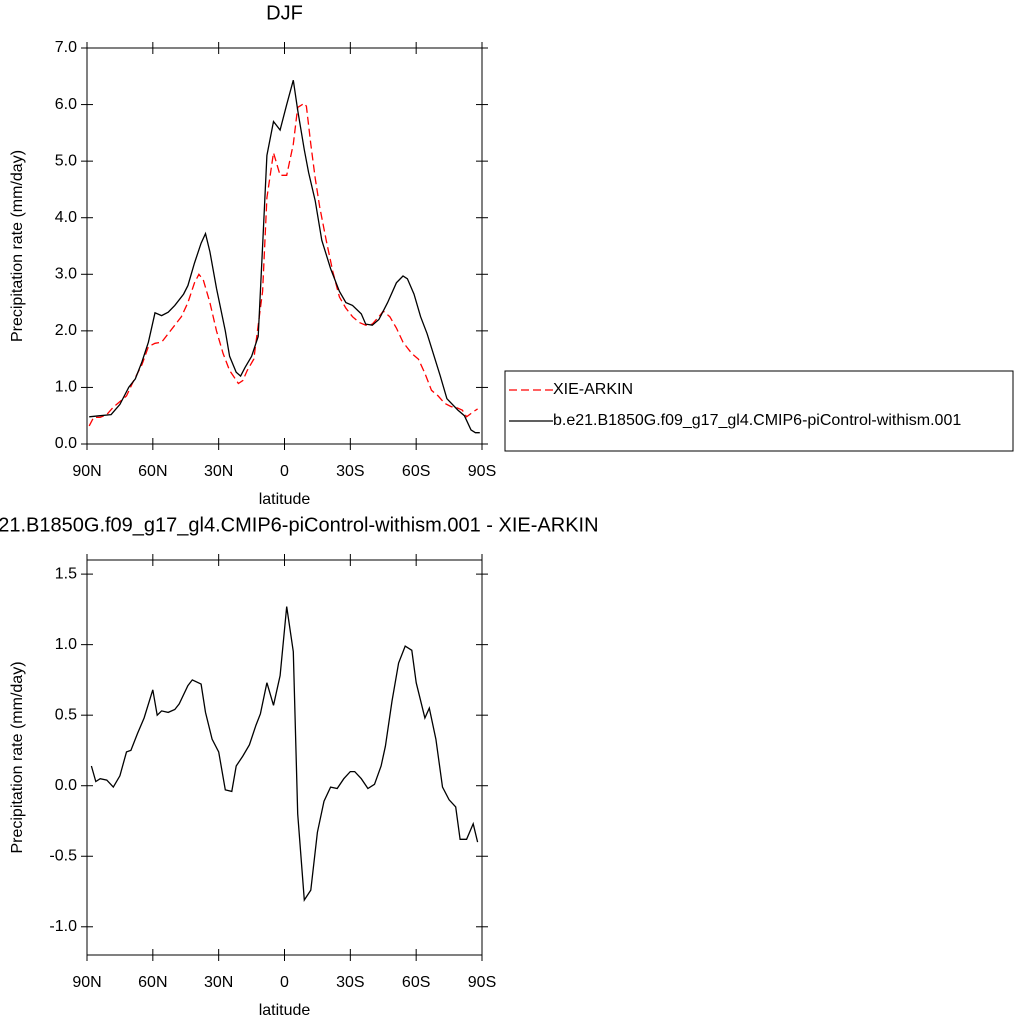  I want to click on y-tick-label: 6.0, so click(66, 104).